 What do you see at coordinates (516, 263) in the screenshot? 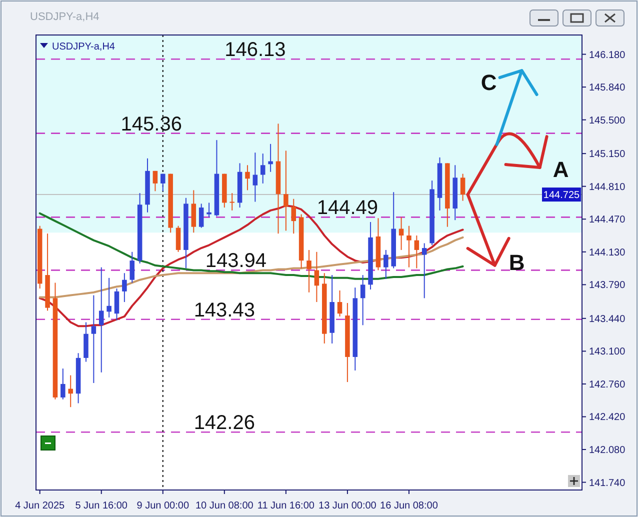
I see `annotation: B` at bounding box center [516, 263].